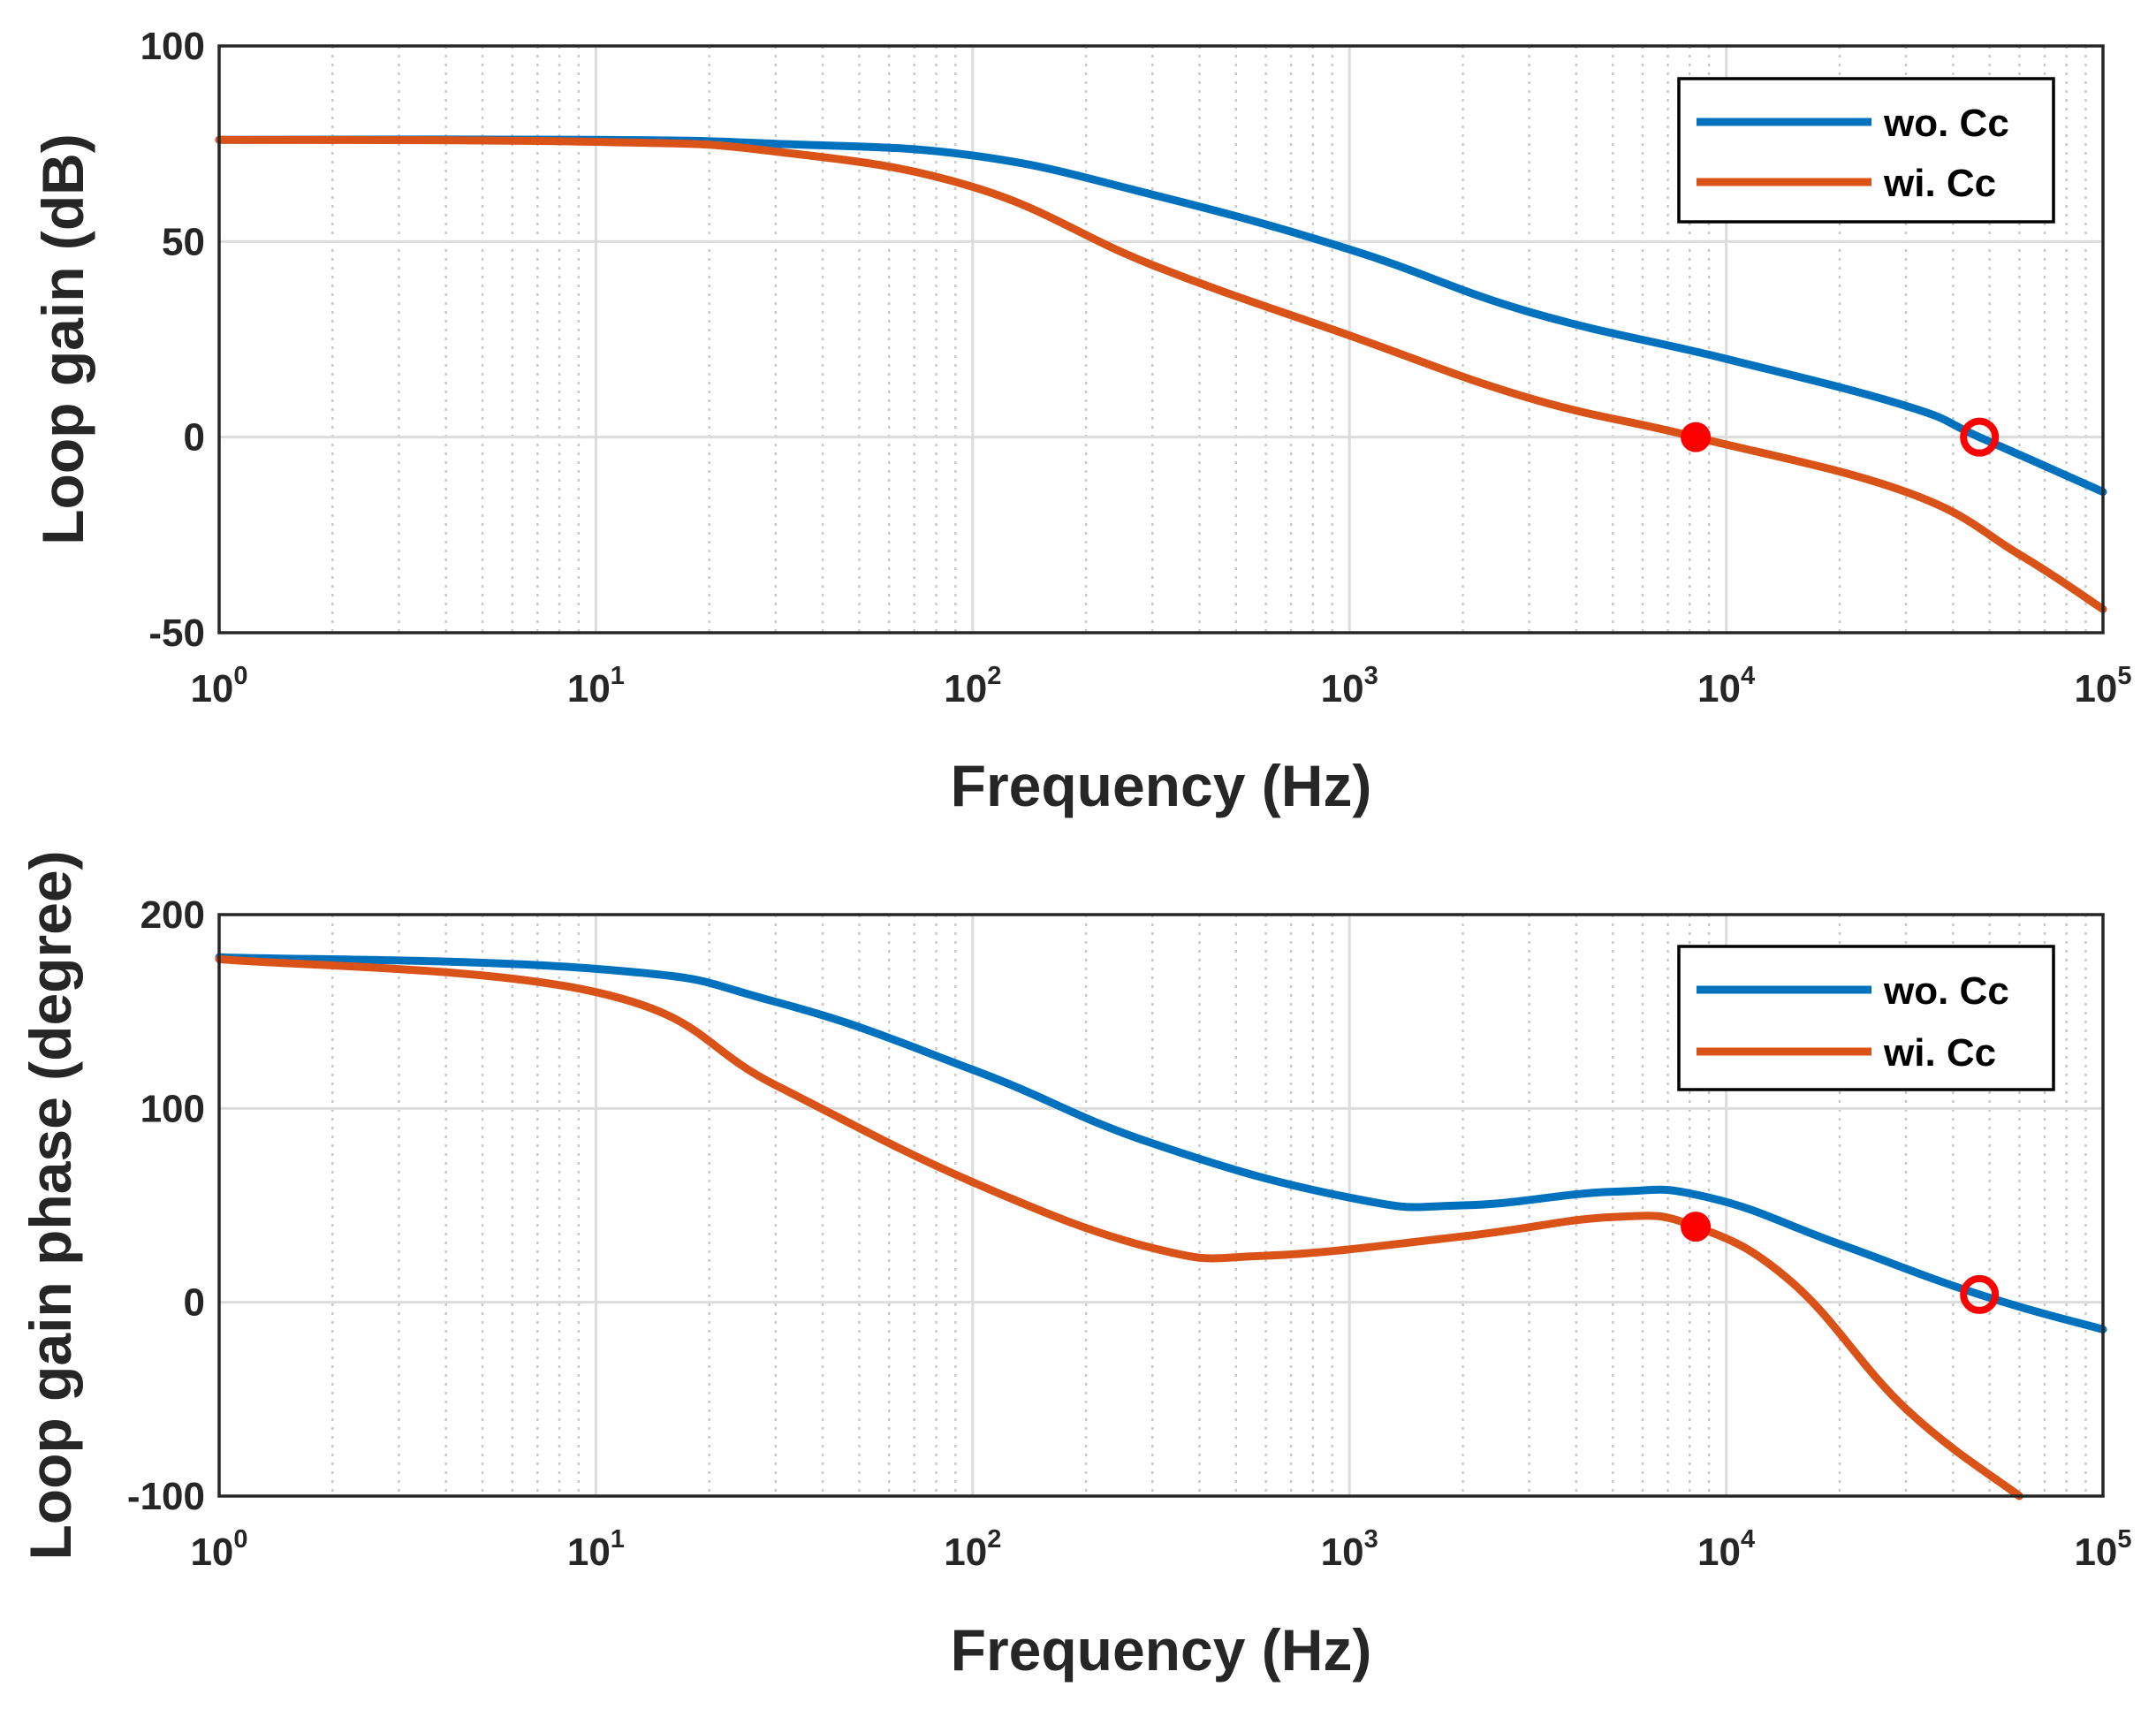  I want to click on y-tick-label: 200, so click(172, 915).